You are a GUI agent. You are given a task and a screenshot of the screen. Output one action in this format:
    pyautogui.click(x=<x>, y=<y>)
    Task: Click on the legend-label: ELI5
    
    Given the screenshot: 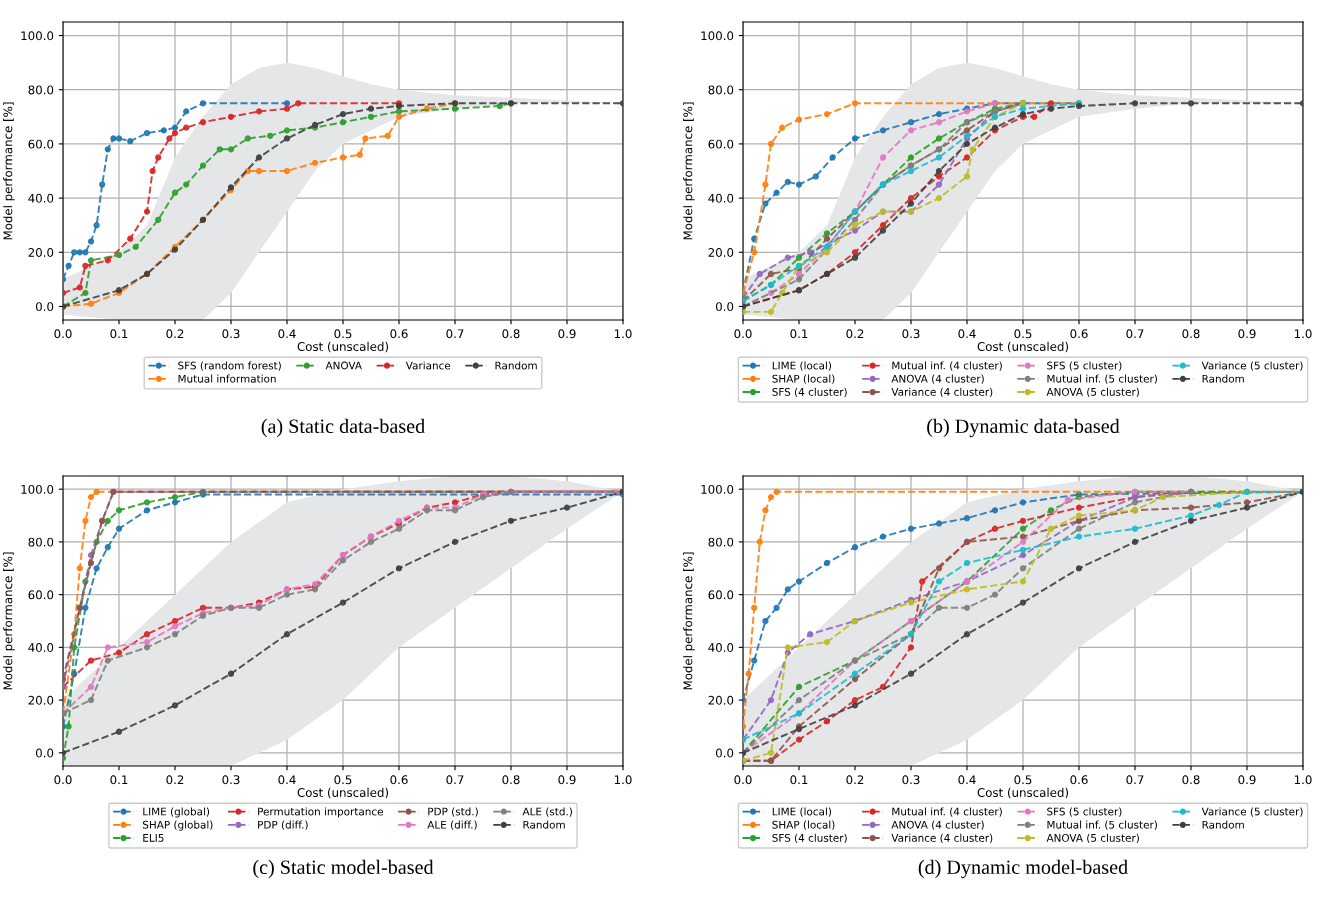 What is the action you would take?
    pyautogui.click(x=153, y=838)
    